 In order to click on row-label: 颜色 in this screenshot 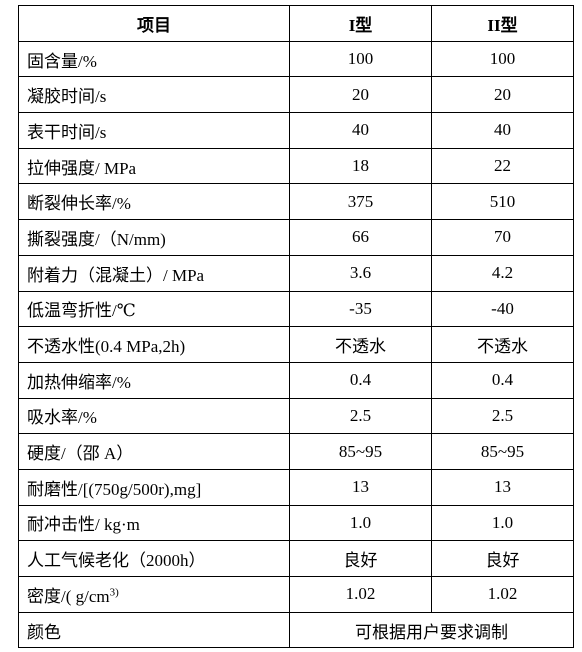, I will do `click(154, 630)`.